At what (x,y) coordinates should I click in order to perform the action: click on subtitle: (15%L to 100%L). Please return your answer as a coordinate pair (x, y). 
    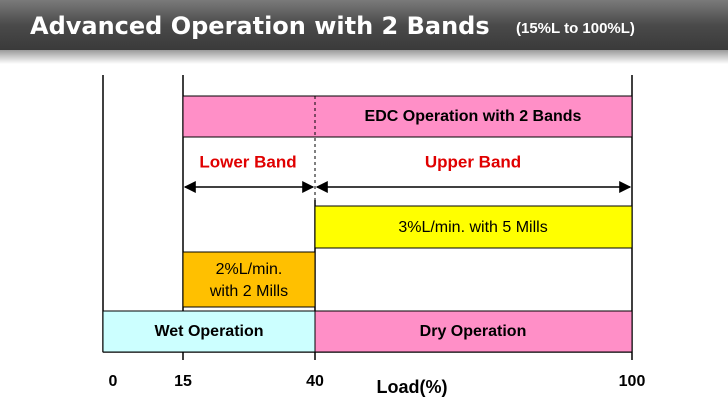
    Looking at the image, I should click on (575, 28).